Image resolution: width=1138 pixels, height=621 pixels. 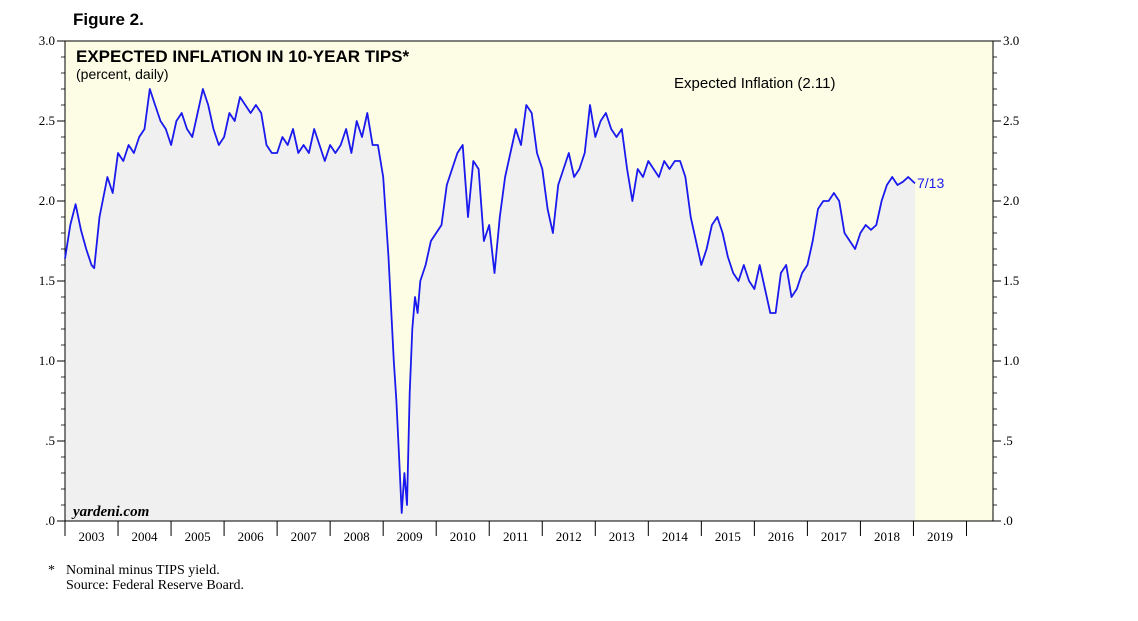 I want to click on series-end-label: 7/13, so click(x=930, y=183).